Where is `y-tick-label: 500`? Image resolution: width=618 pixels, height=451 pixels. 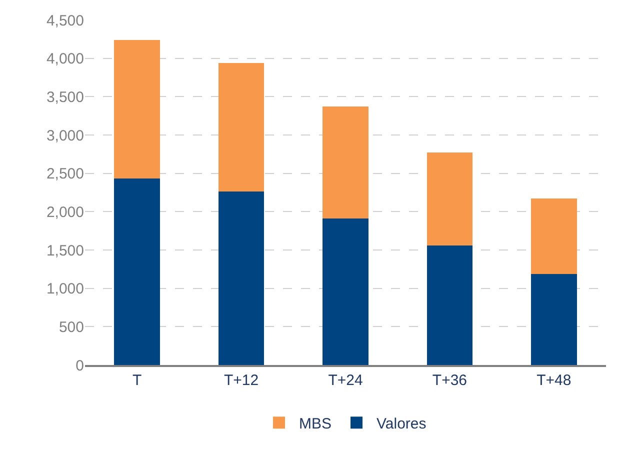
y-tick-label: 500 is located at coordinates (71, 327).